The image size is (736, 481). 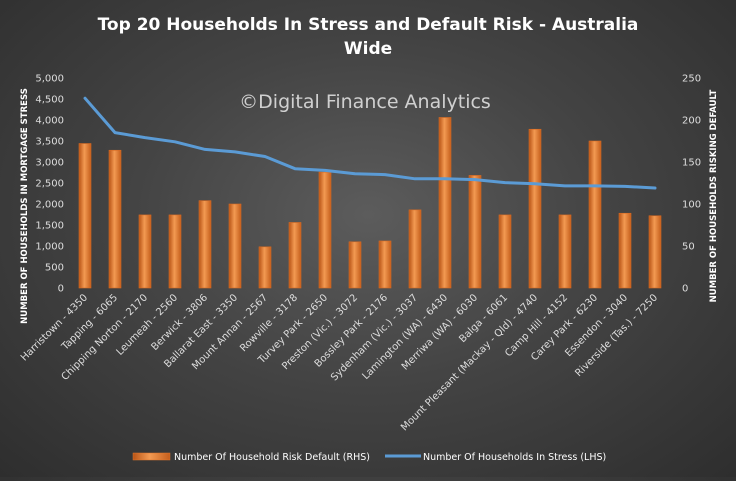 What do you see at coordinates (49, 184) in the screenshot?
I see `y-left-tick-label: 2,500` at bounding box center [49, 184].